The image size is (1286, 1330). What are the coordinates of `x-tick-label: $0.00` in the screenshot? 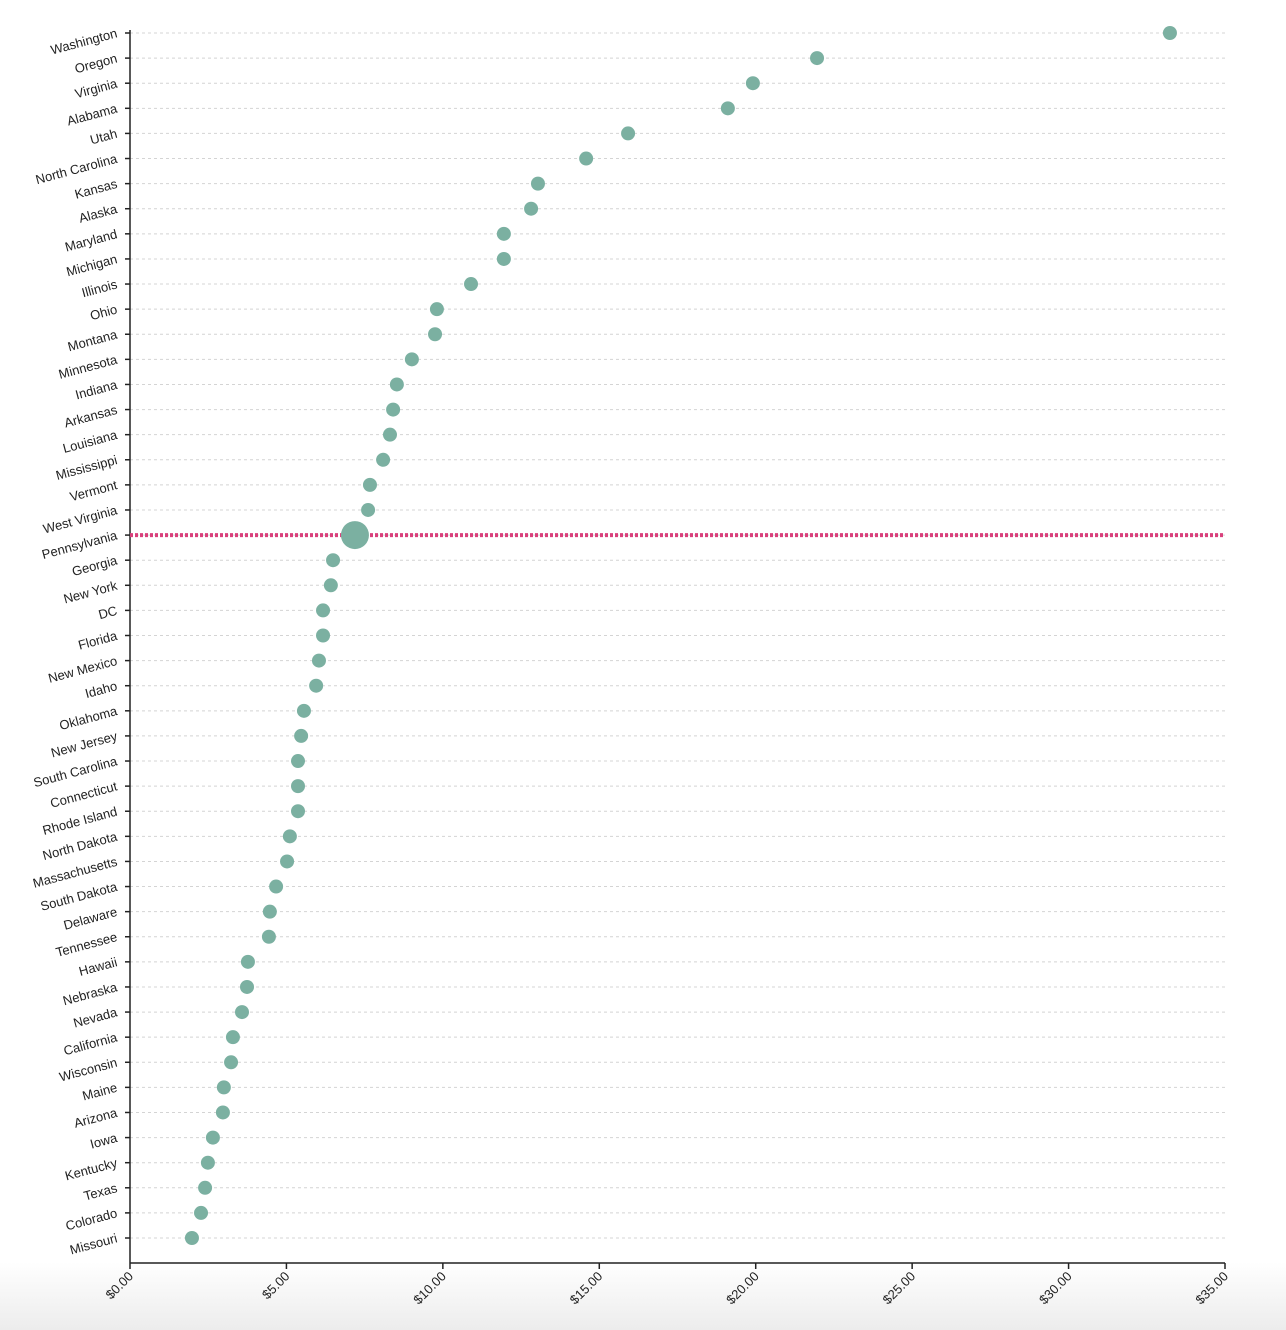 It's located at (120, 1286).